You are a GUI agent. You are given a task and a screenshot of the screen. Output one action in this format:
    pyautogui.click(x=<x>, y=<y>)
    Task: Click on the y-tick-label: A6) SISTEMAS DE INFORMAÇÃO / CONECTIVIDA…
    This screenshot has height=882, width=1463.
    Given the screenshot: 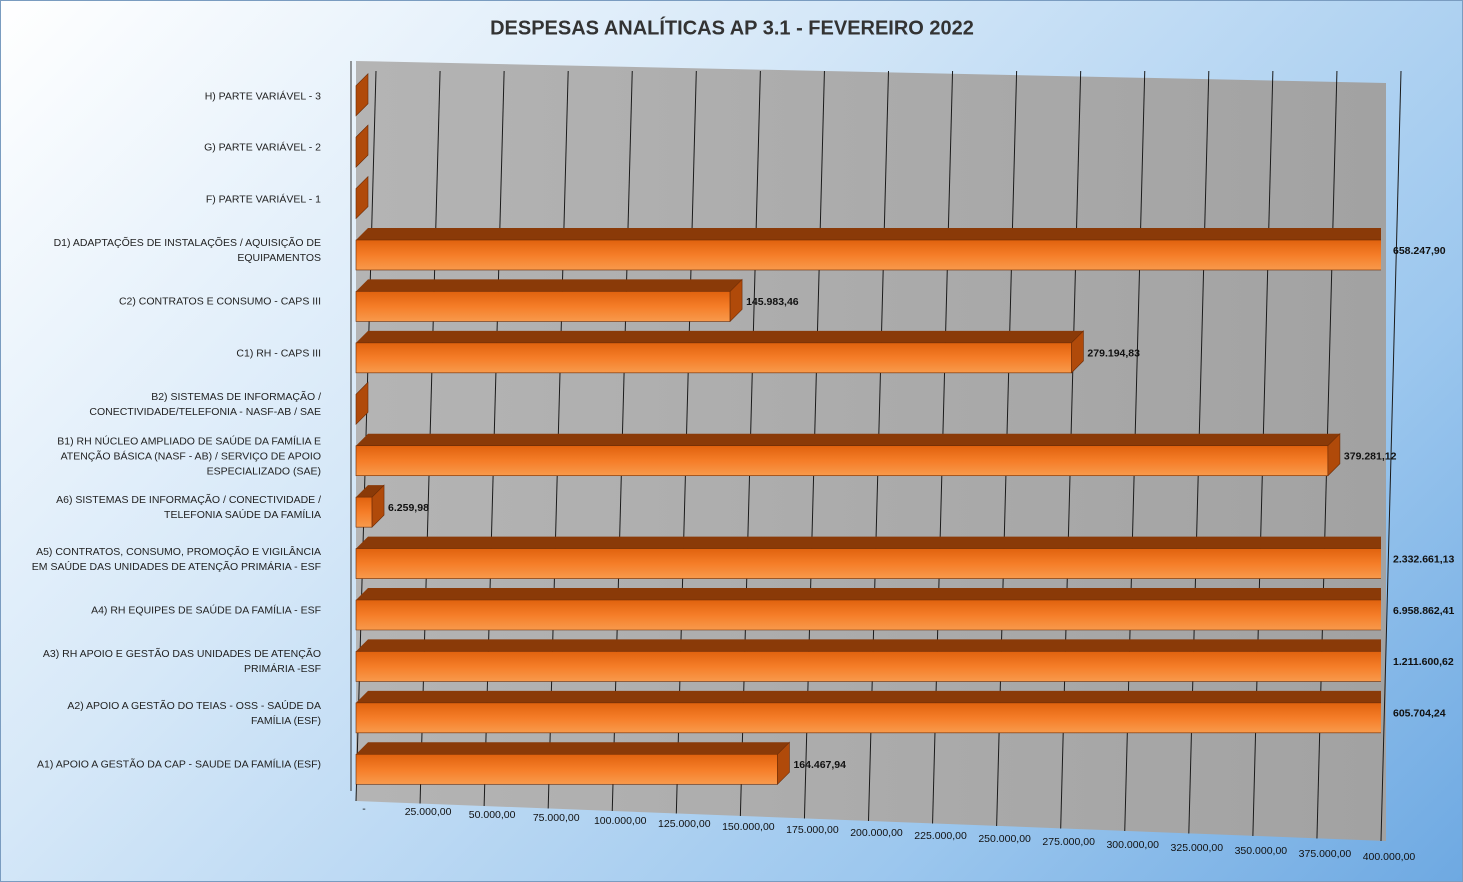 What is the action you would take?
    pyautogui.click(x=188, y=508)
    